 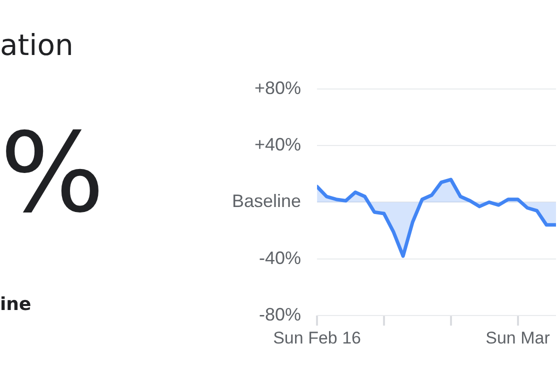 I want to click on text: ation, so click(x=37, y=45).